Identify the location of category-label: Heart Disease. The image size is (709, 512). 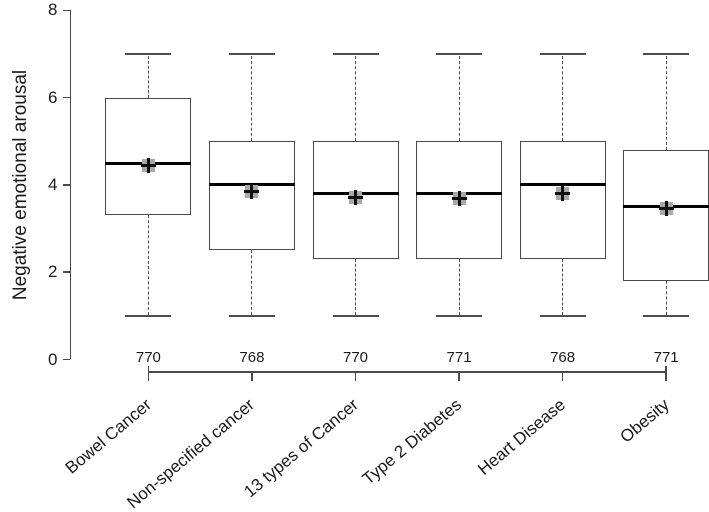
(521, 437).